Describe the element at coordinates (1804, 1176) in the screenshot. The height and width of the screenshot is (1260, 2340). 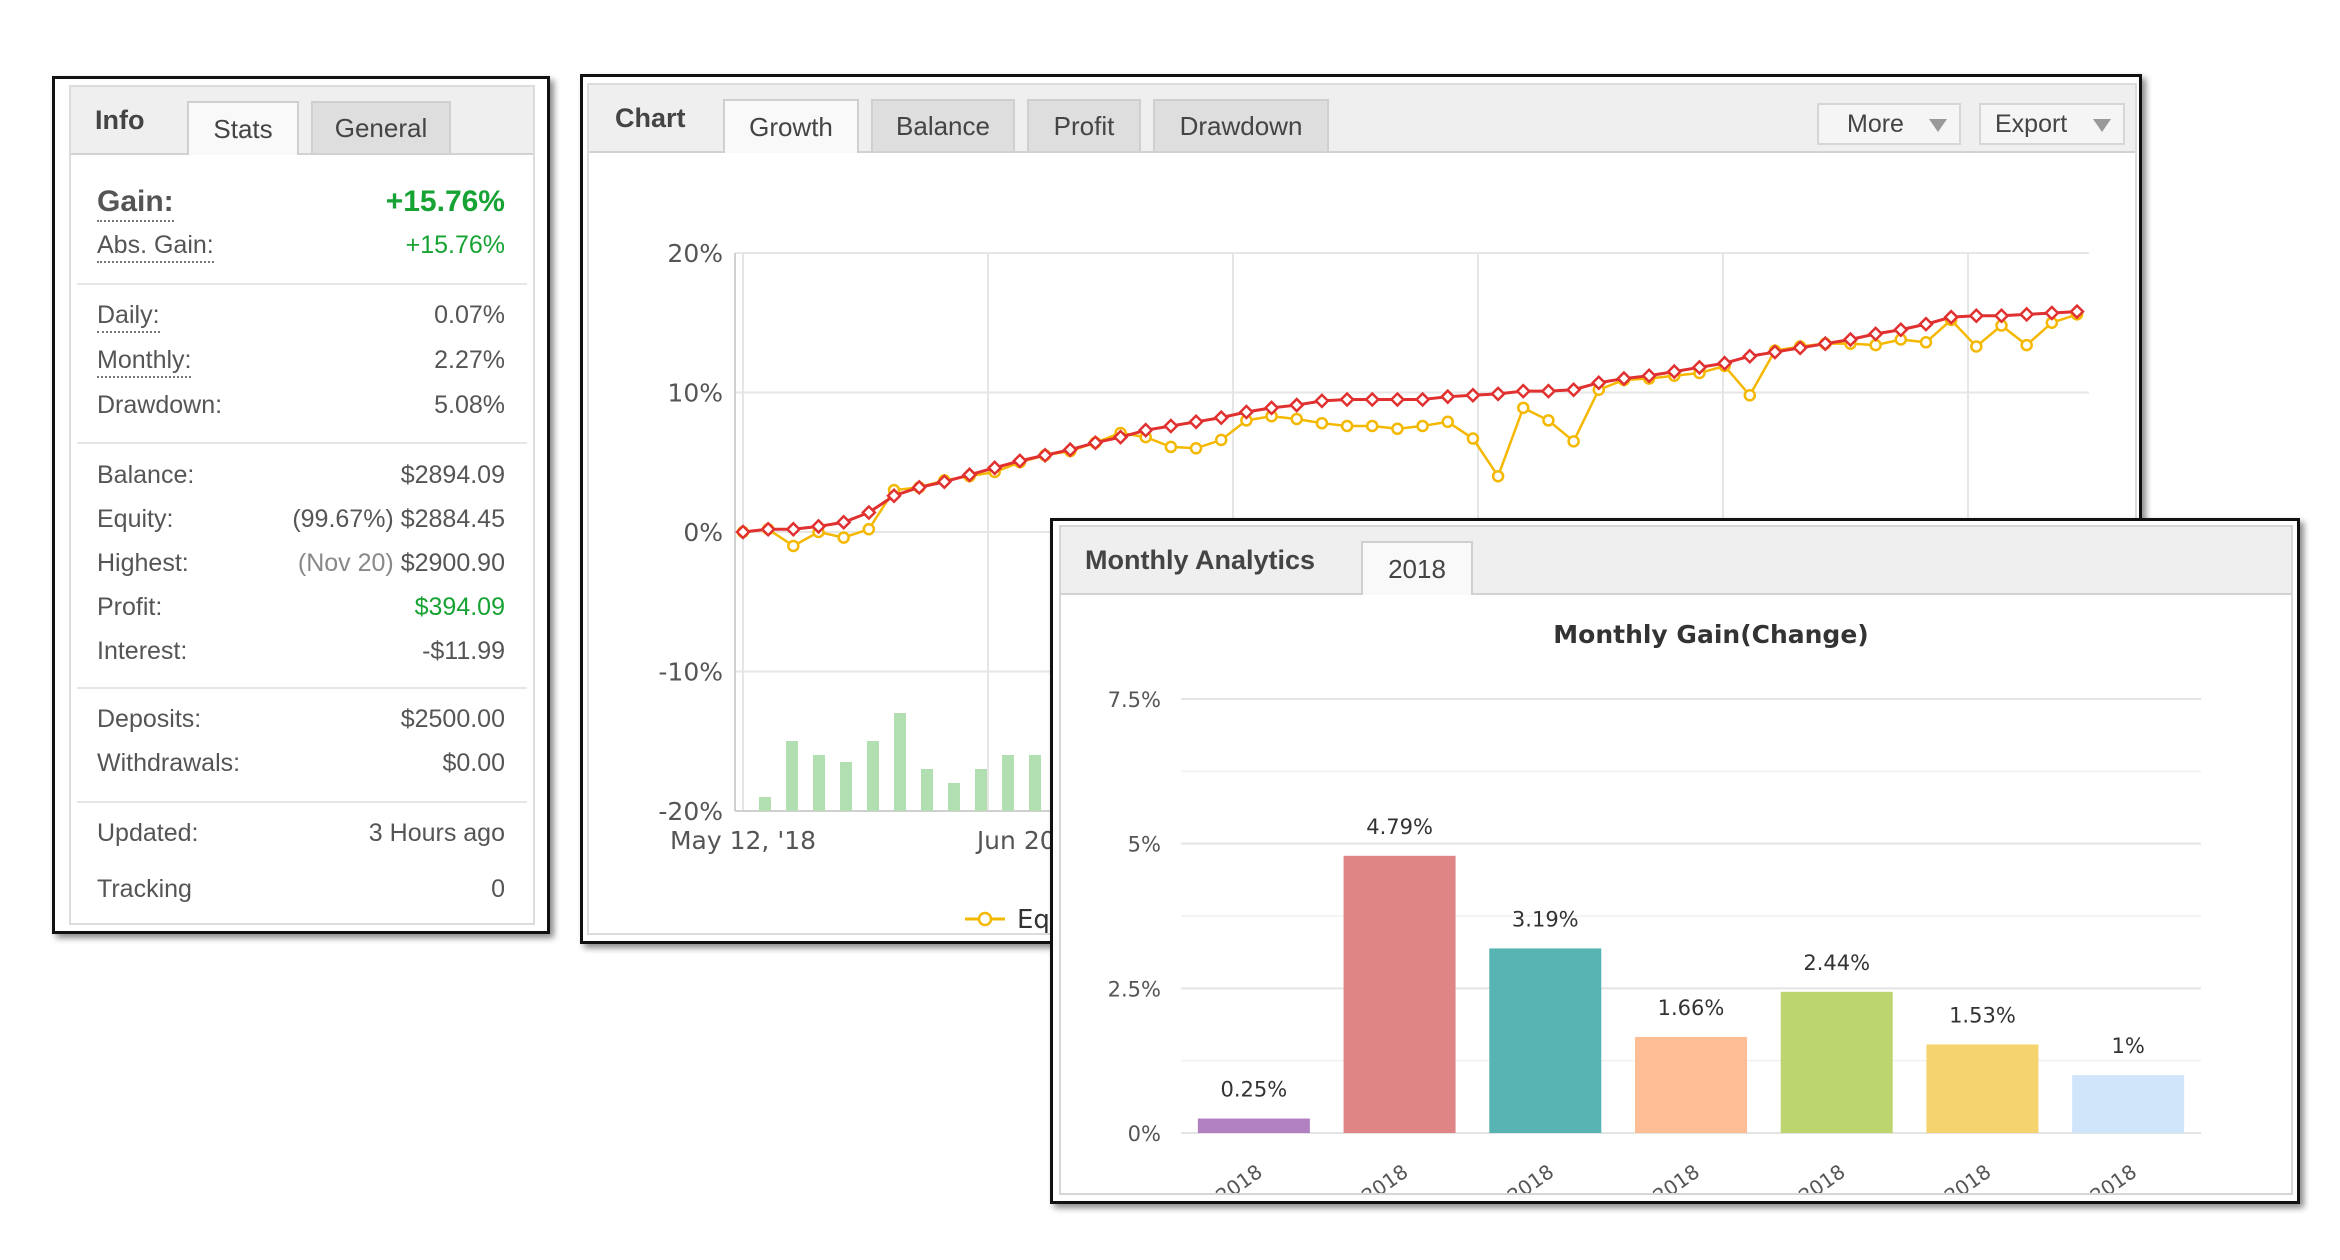
I see `x-tick-label: Sep 2018` at that location.